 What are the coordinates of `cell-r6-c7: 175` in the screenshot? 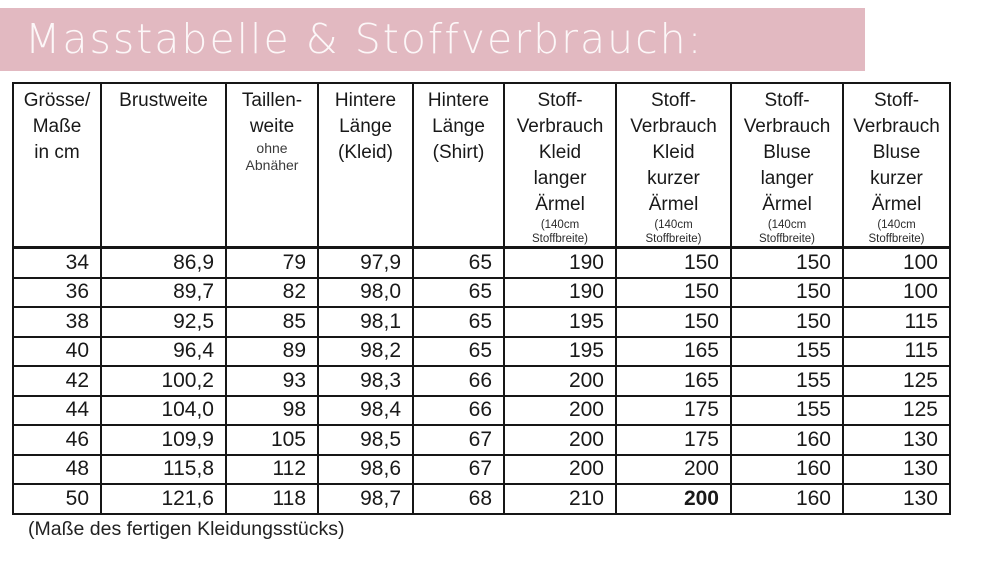 It's located at (673, 410).